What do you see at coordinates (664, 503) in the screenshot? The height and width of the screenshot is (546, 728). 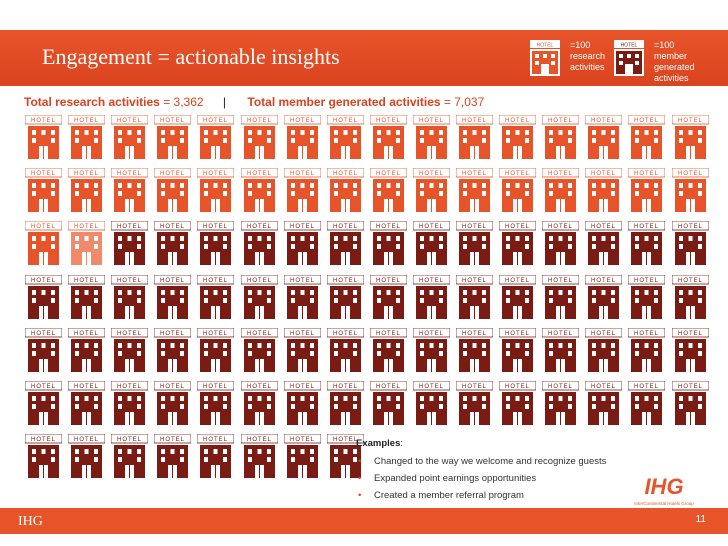 I see `svg-text: InterContinental Hotels Group` at bounding box center [664, 503].